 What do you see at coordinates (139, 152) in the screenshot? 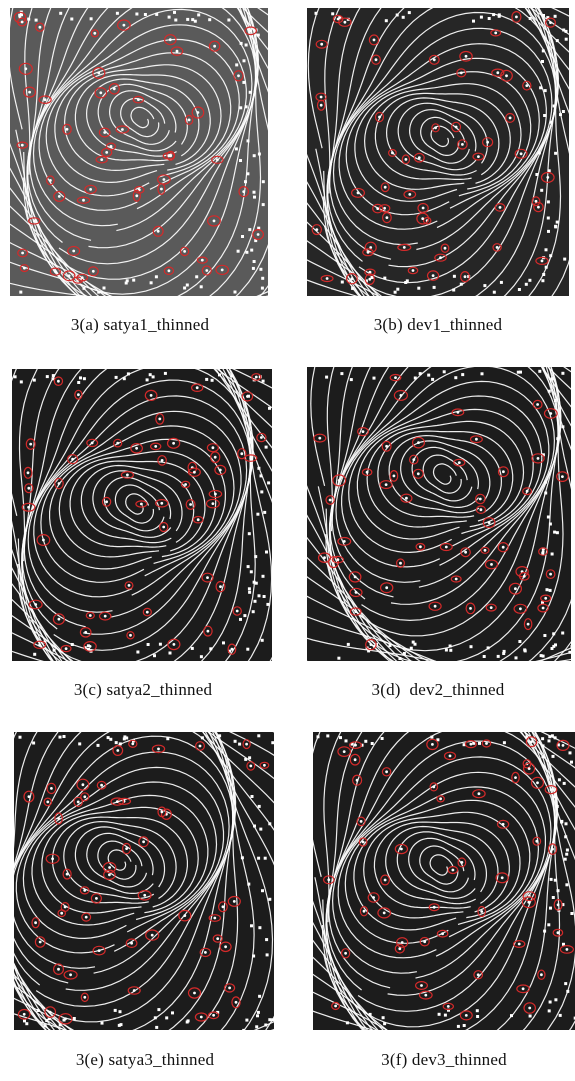
I see `ridge-lines` at bounding box center [139, 152].